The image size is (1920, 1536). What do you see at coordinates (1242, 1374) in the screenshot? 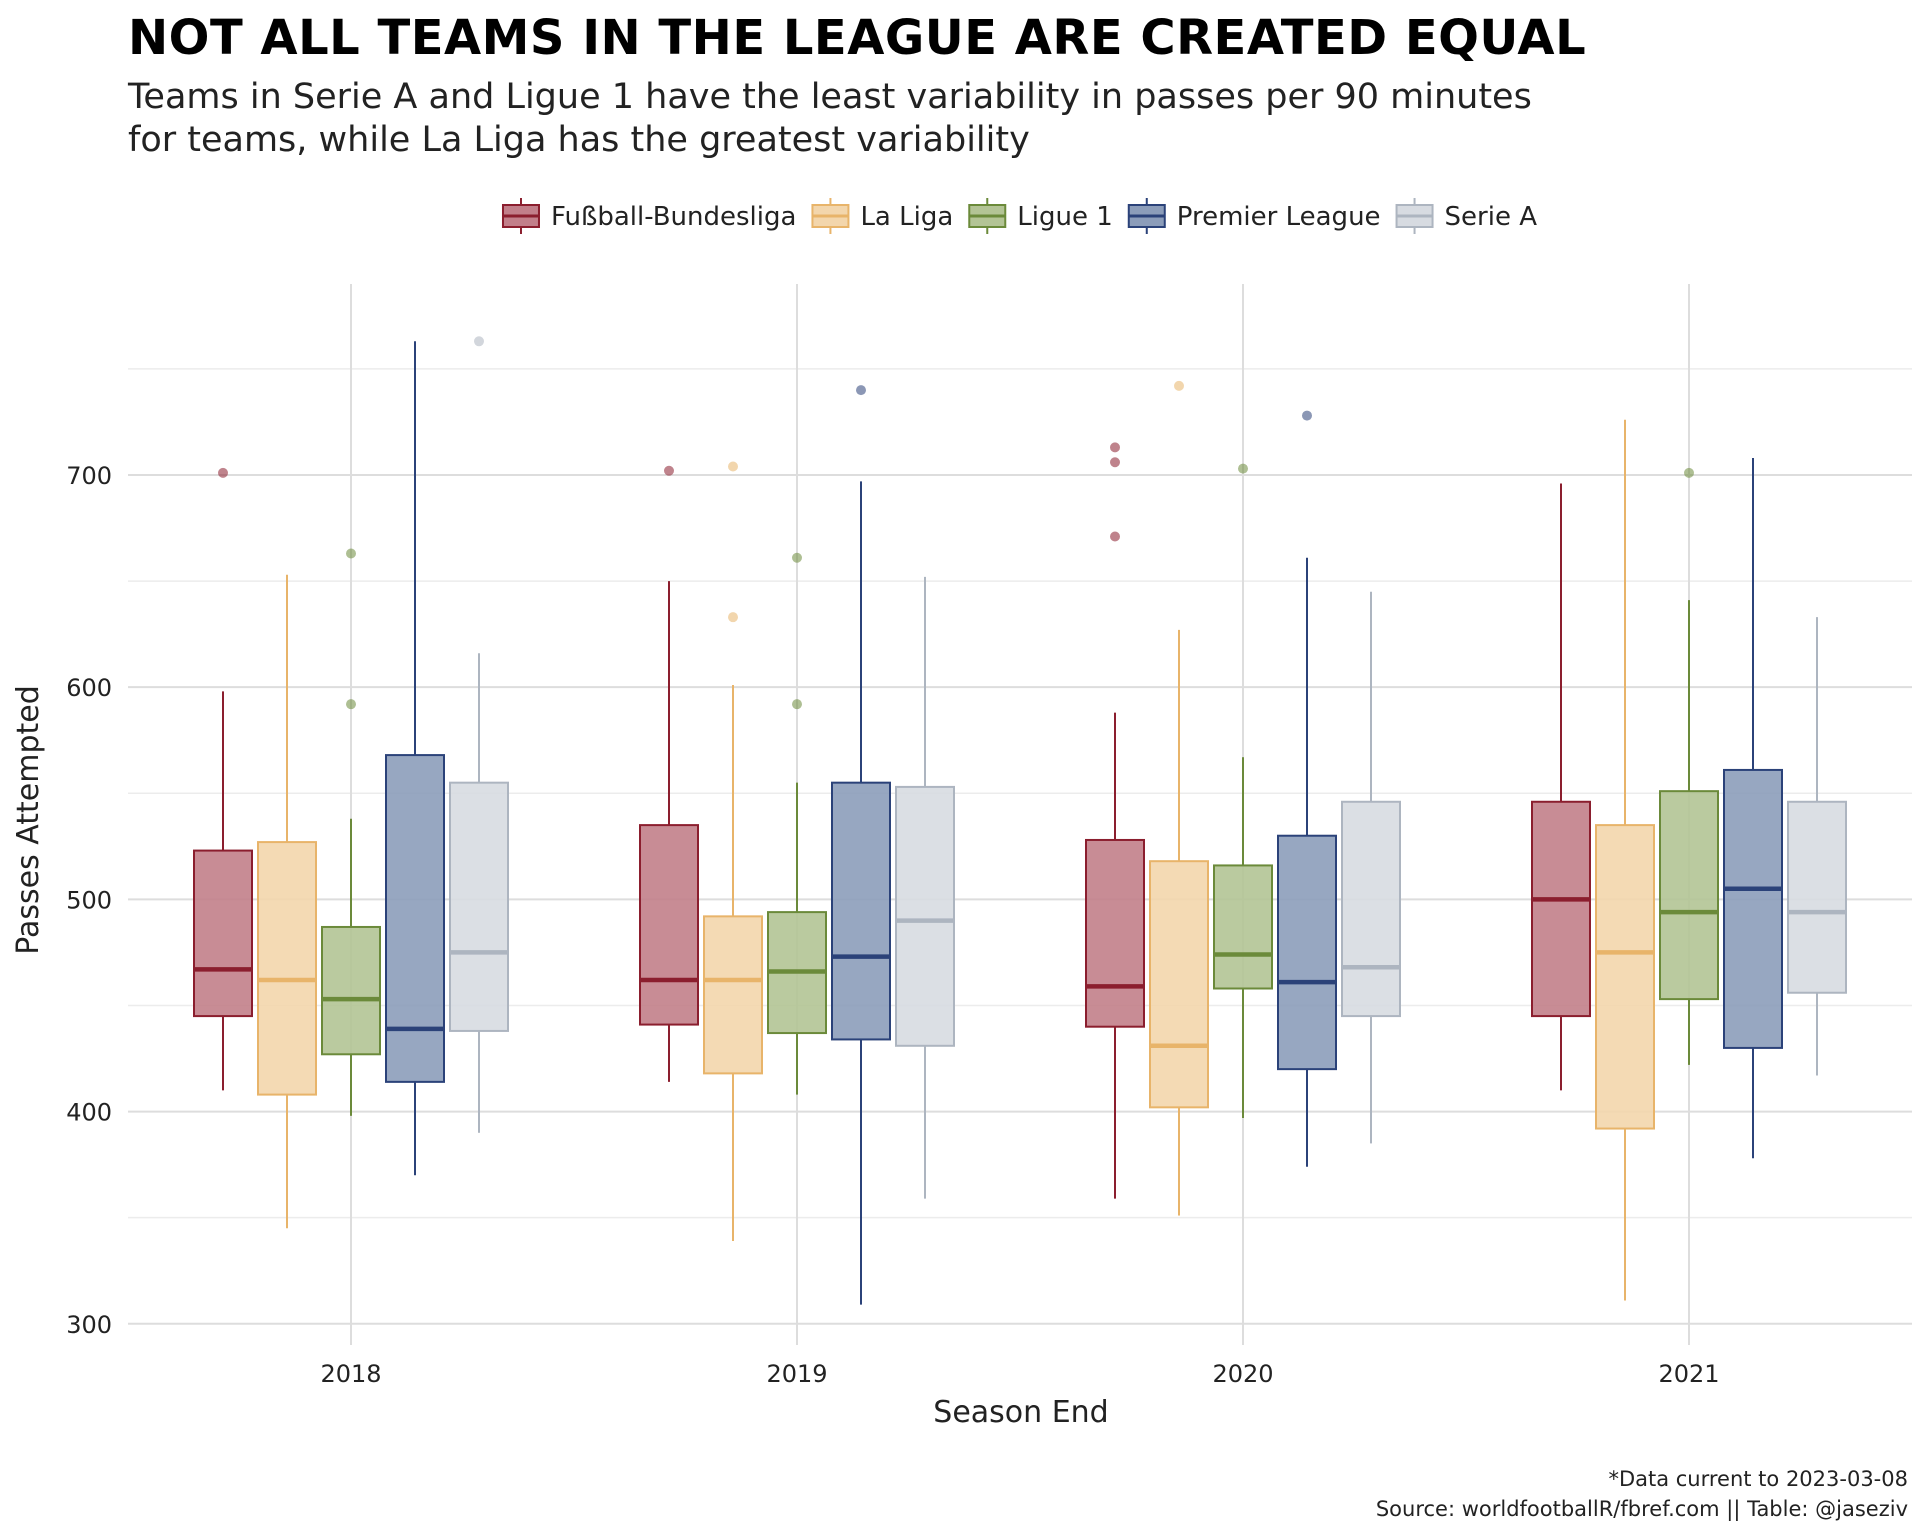
I see `x-tick-label: 2020` at bounding box center [1242, 1374].